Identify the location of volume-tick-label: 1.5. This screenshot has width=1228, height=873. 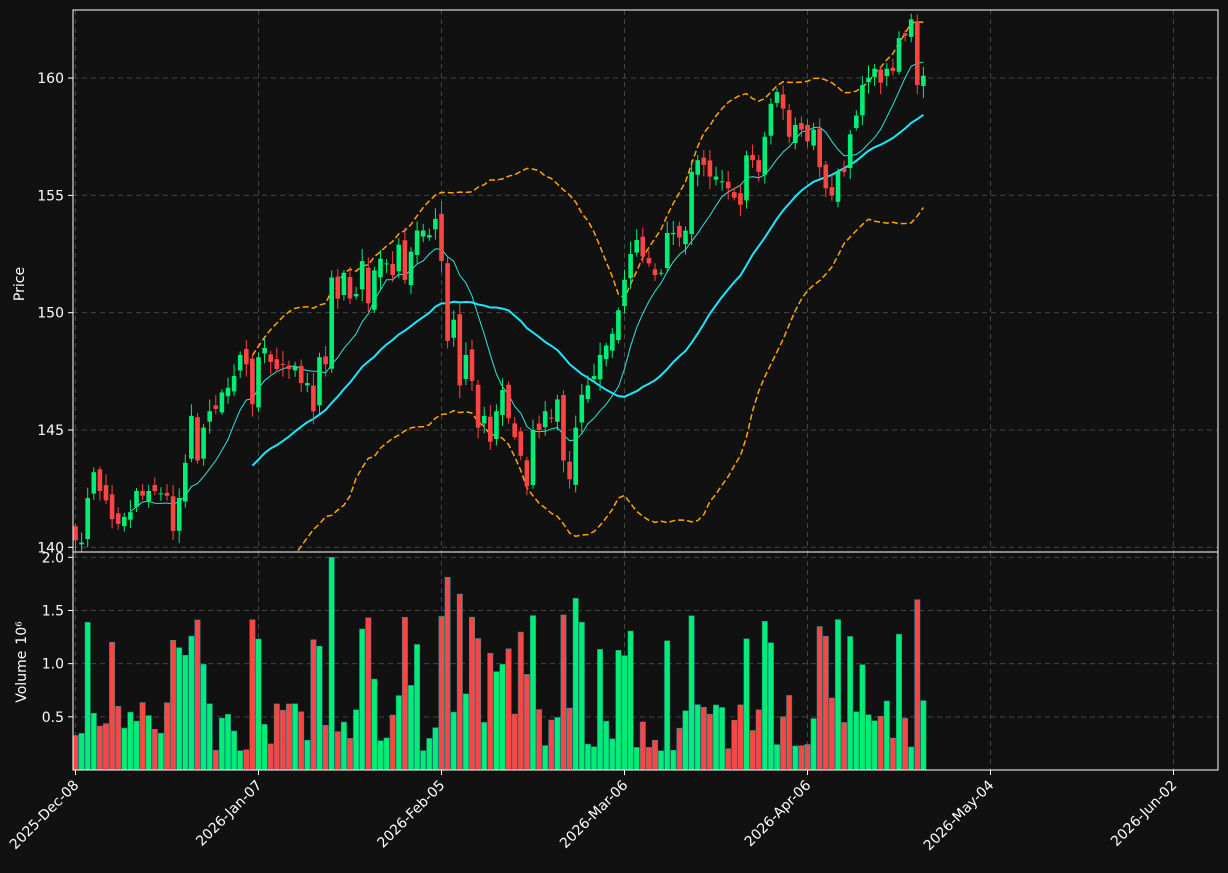
(53, 611).